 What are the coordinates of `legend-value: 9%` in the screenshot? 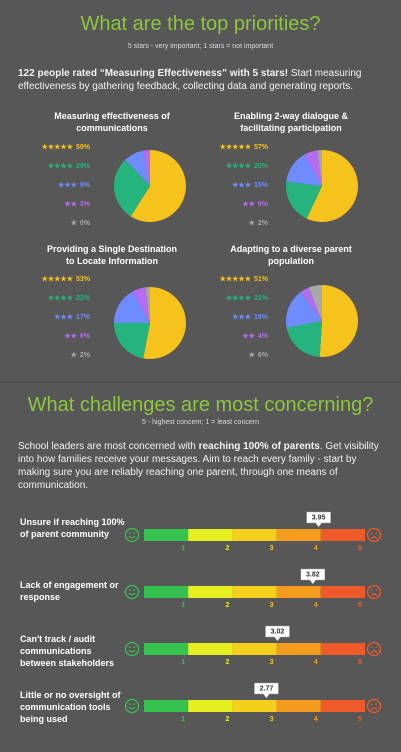 It's located at (85, 185).